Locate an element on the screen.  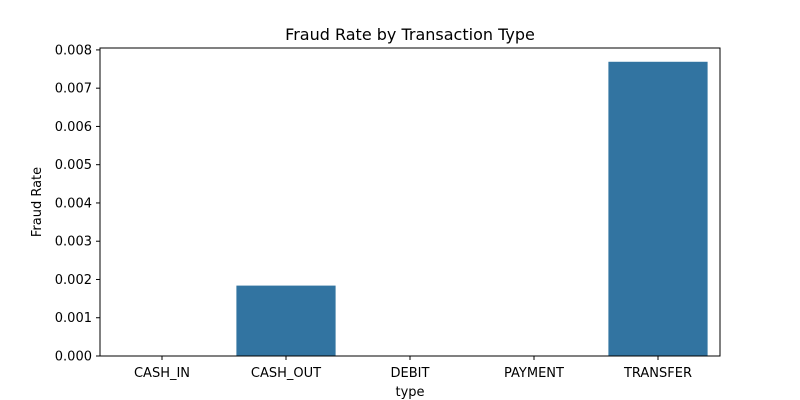
x-tick-label: PAYMENT is located at coordinates (534, 373).